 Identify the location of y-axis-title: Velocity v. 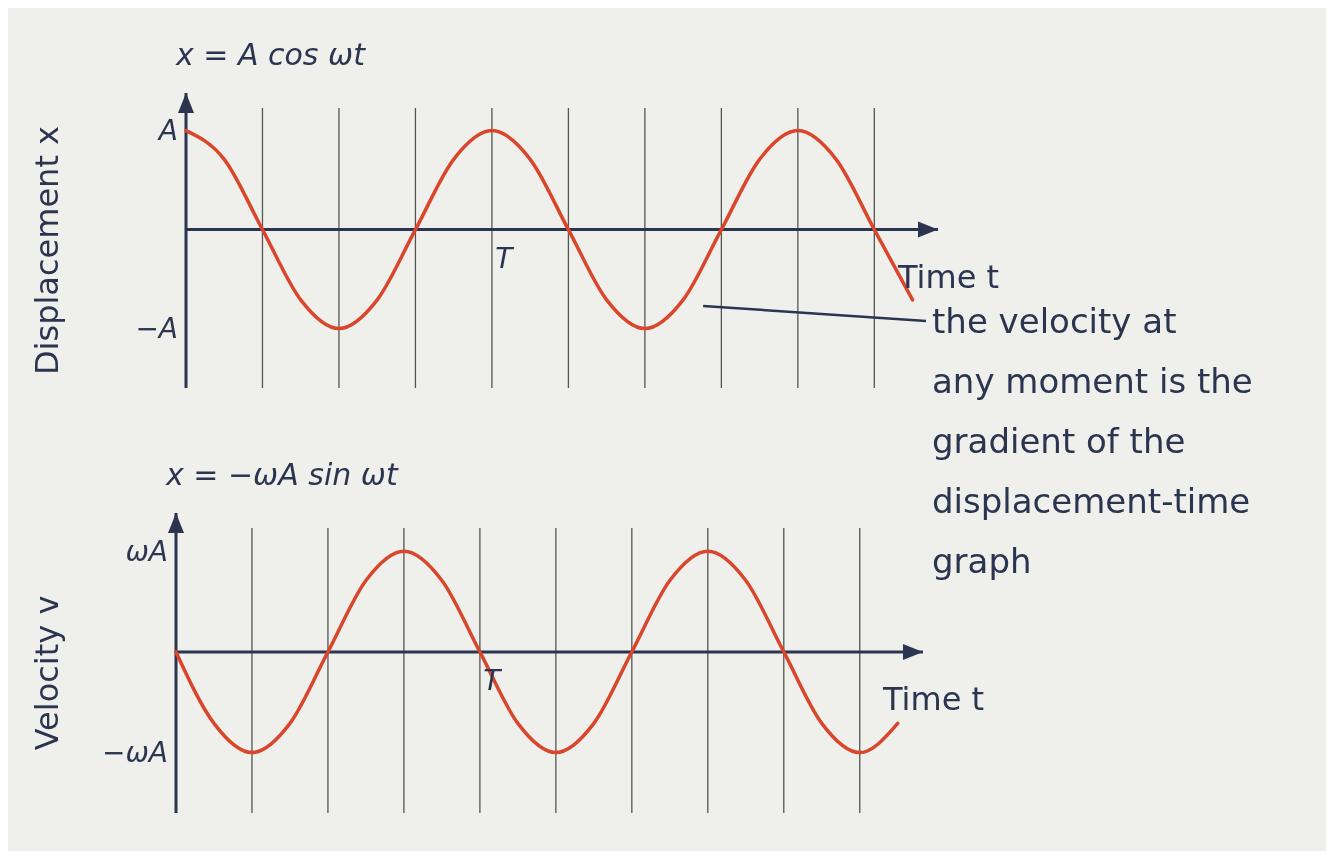
(47, 673).